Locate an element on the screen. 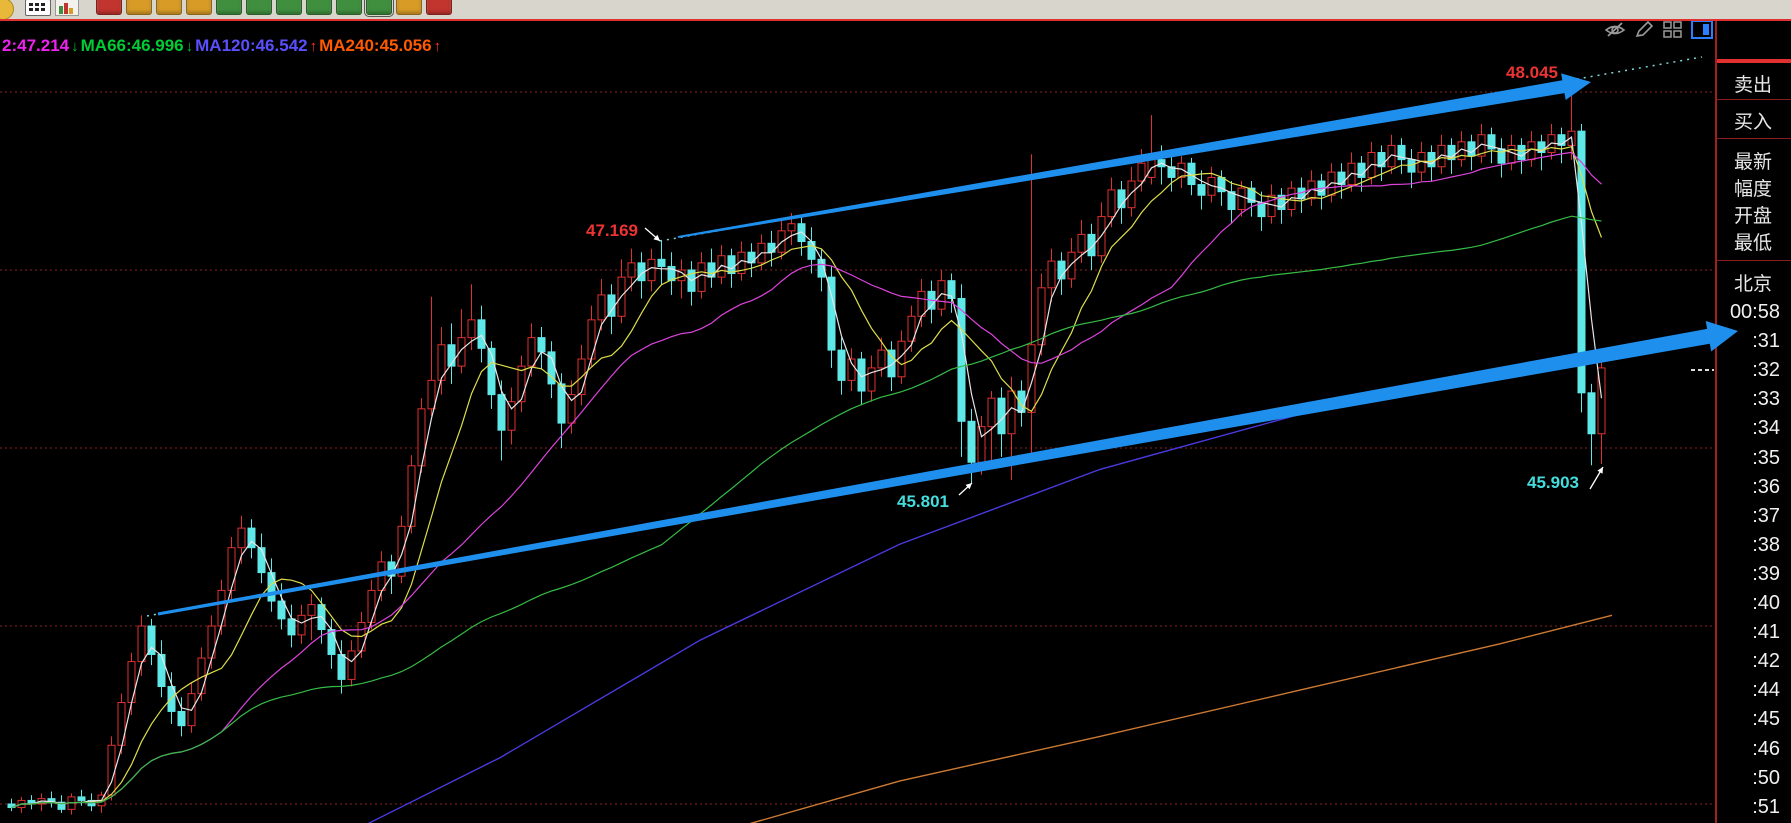 This screenshot has width=1791, height=823. time-row: :32 is located at coordinates (1766, 370).